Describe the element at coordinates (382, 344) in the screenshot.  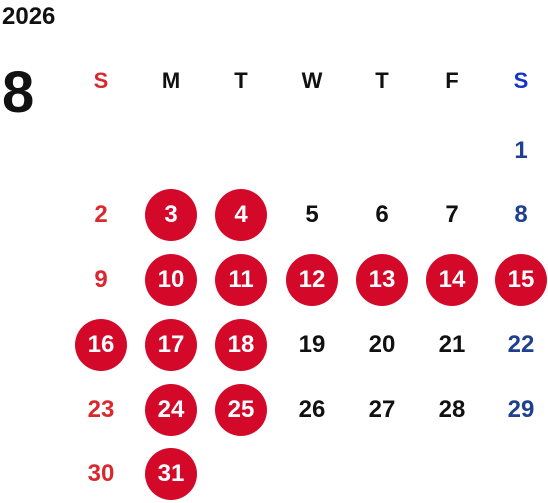
I see `calendar-day-20: 20` at that location.